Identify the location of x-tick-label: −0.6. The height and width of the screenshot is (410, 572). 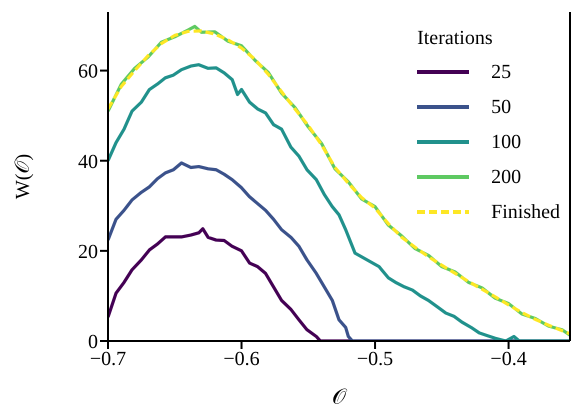
(241, 359).